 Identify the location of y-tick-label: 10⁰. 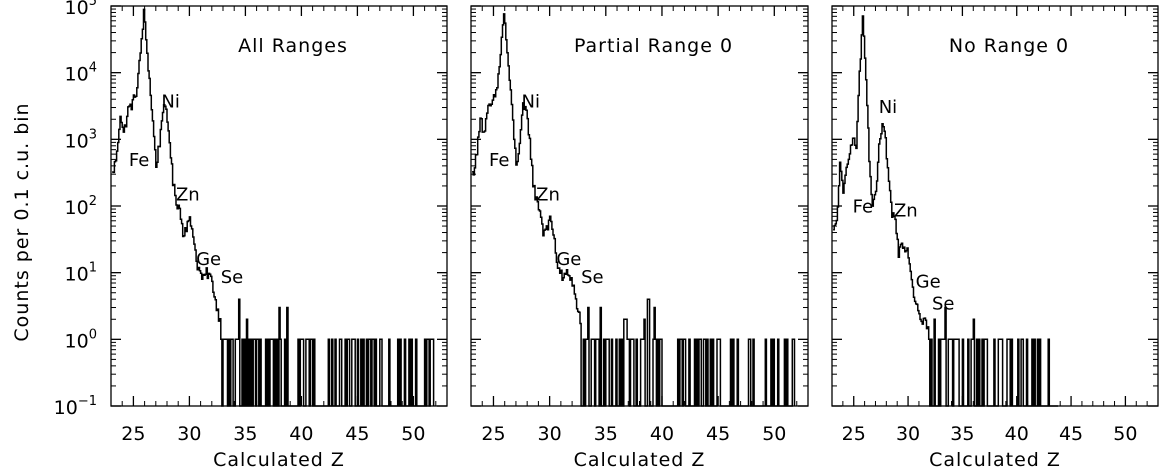
(81, 339).